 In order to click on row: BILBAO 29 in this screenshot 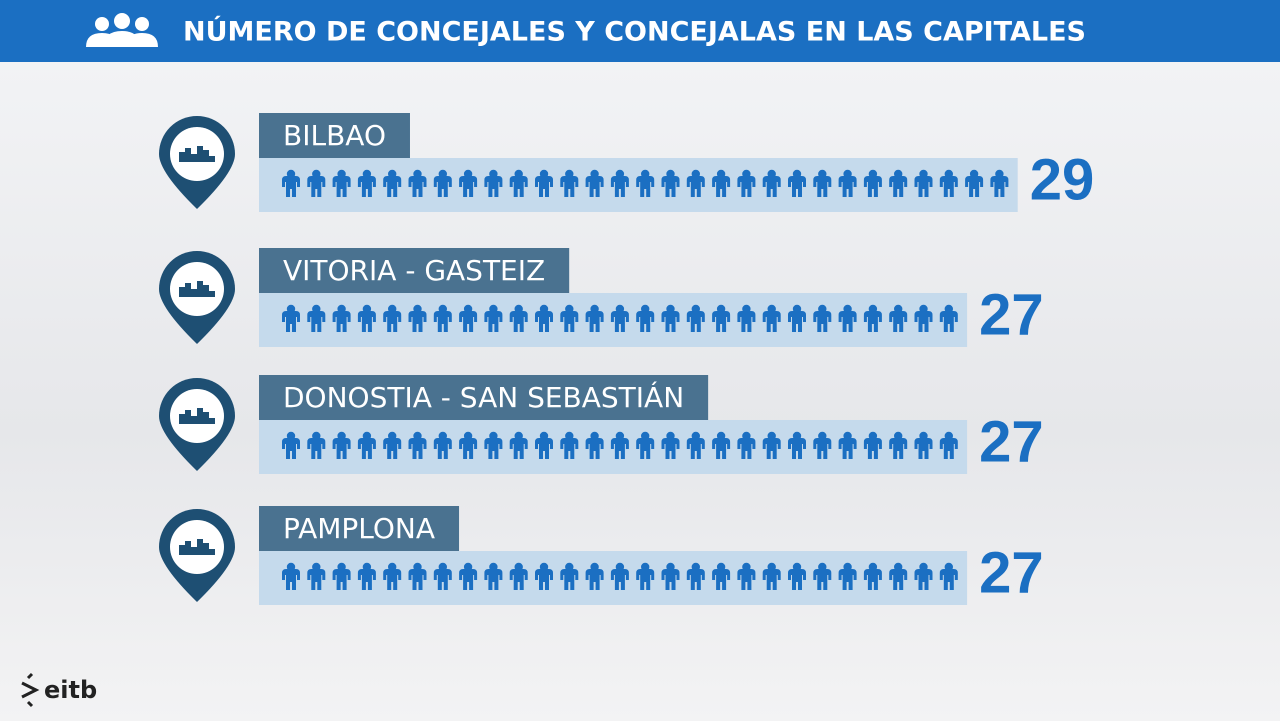, I will do `click(626, 162)`.